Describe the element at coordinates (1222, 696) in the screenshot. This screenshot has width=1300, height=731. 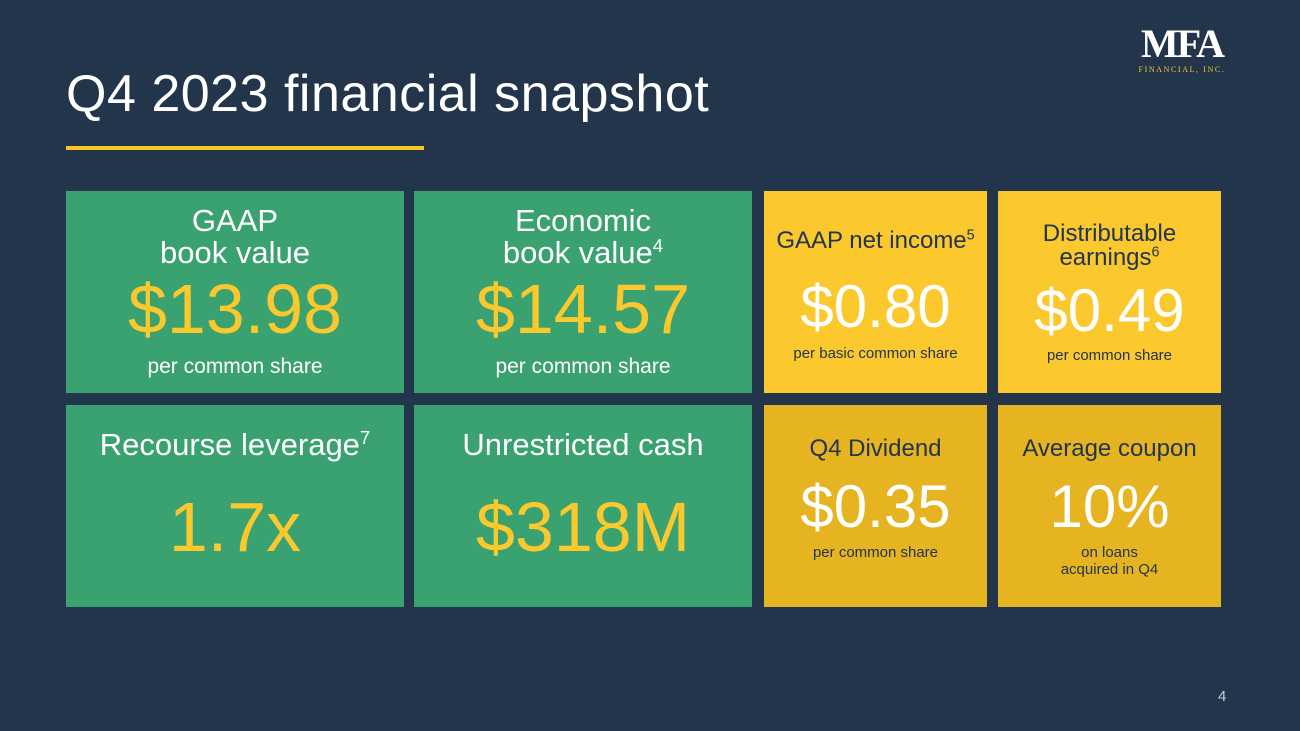
I see `page-number: 4` at that location.